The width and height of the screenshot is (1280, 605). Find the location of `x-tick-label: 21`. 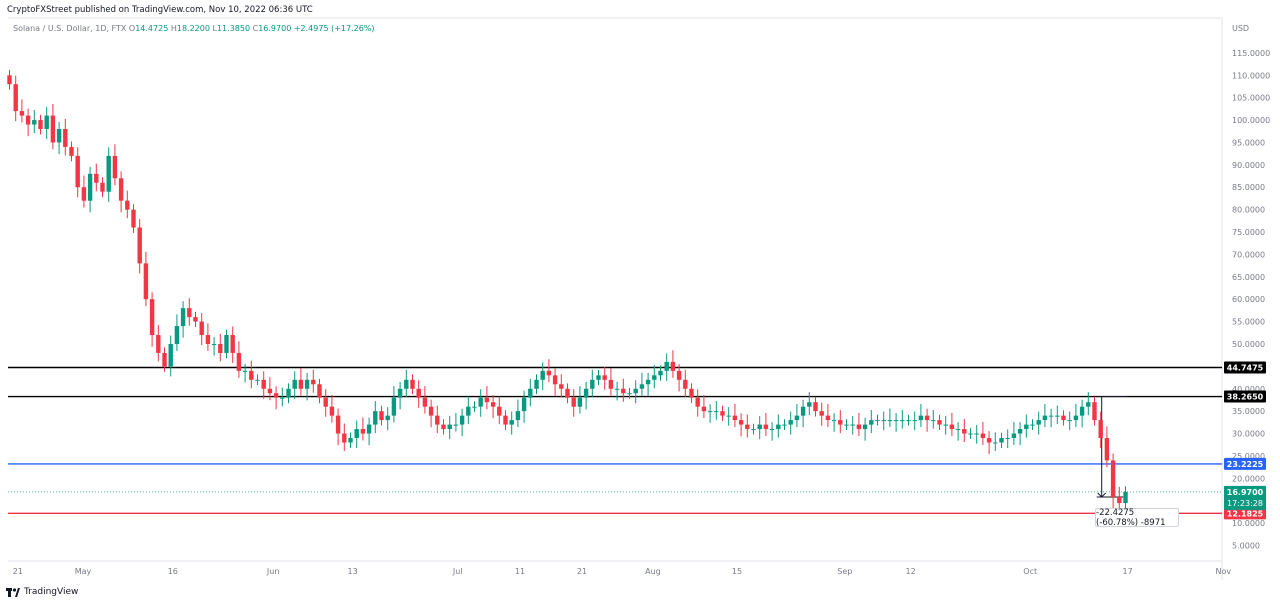

x-tick-label: 21 is located at coordinates (18, 571).